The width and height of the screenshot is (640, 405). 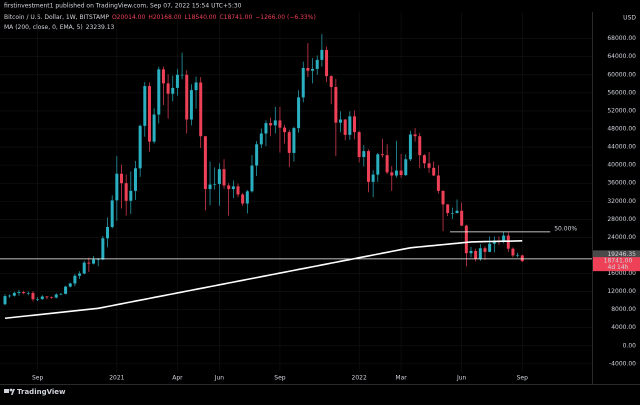 I want to click on y-tick-label: 44000.00, so click(x=621, y=147).